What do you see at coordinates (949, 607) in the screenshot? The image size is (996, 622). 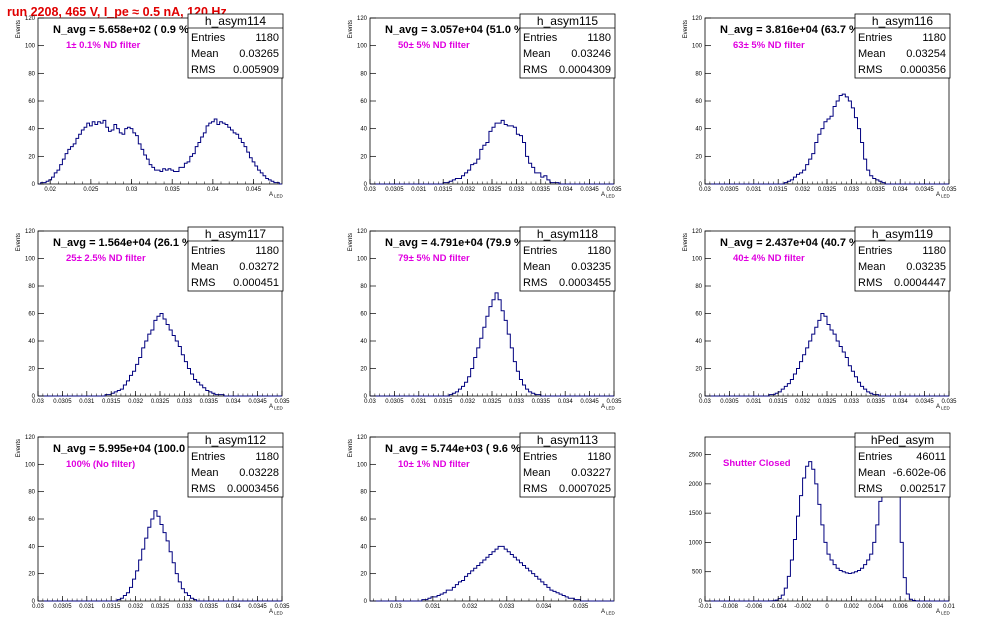 I see `x-tick-label: 0.01` at bounding box center [949, 607].